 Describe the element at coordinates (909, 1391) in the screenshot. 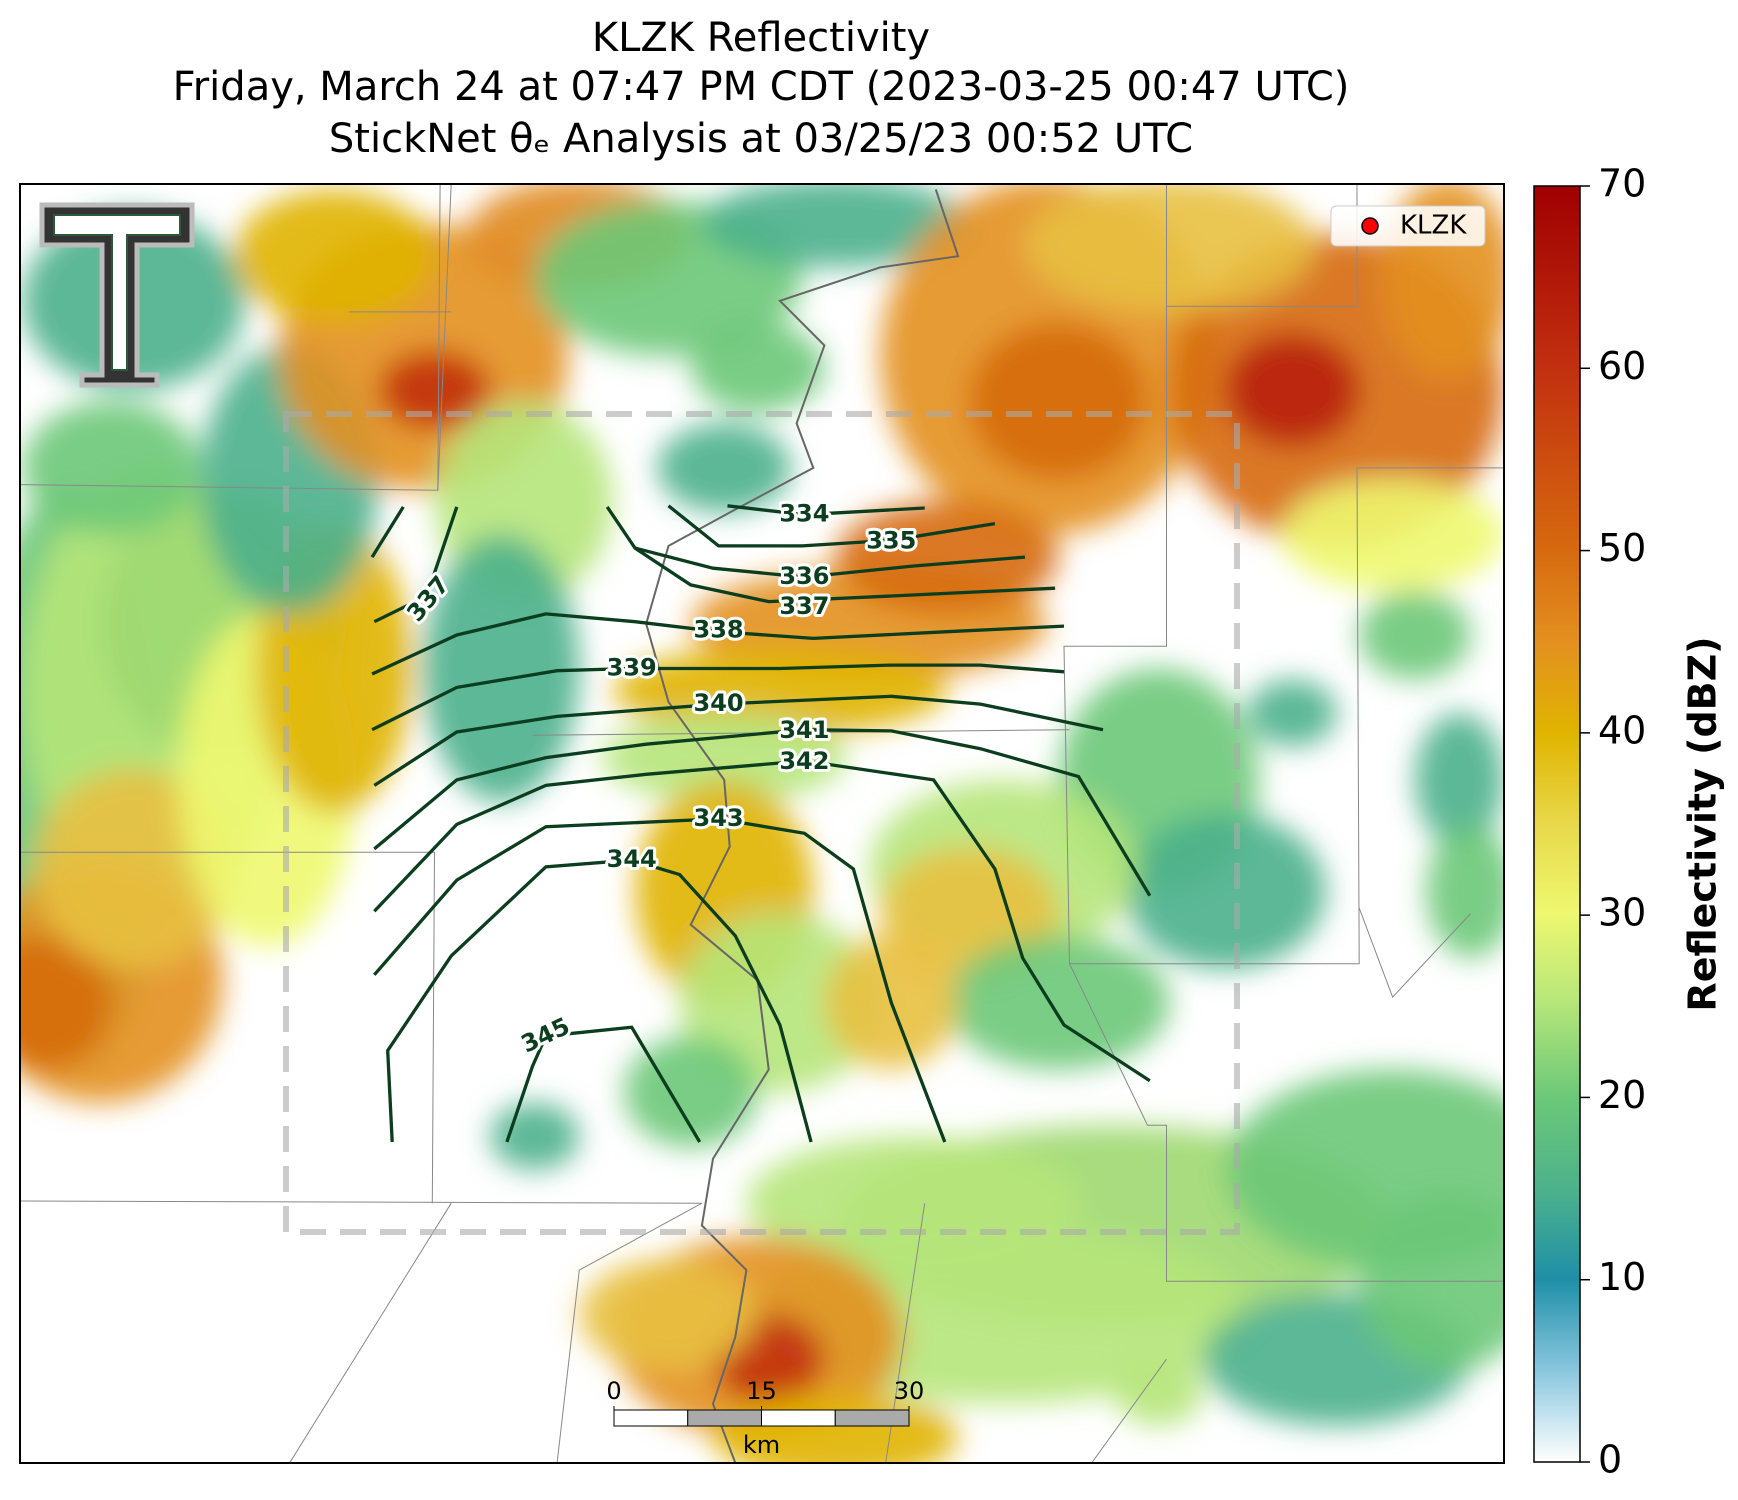

I see `scale-tick-label: 30` at that location.